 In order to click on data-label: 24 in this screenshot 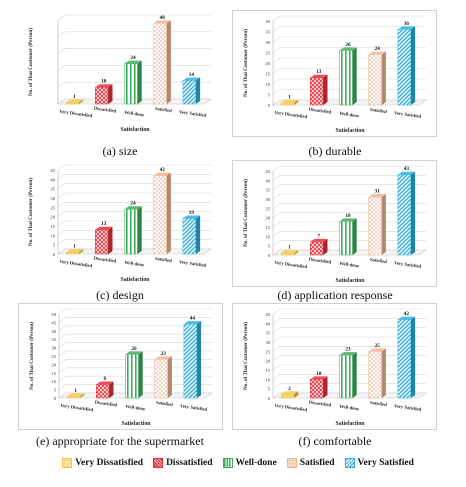, I will do `click(378, 49)`.